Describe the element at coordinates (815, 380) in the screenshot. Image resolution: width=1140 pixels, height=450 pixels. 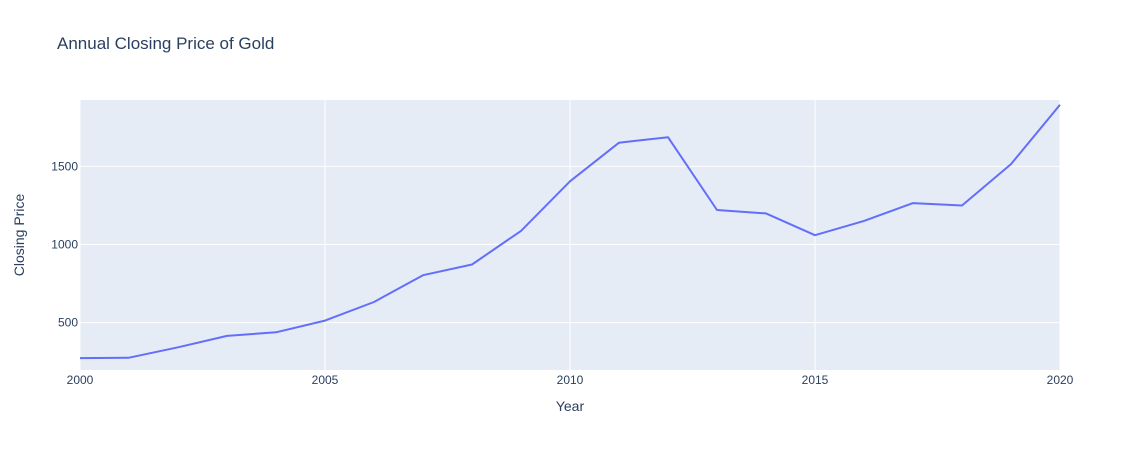
I see `x-tick-label: 2015` at that location.